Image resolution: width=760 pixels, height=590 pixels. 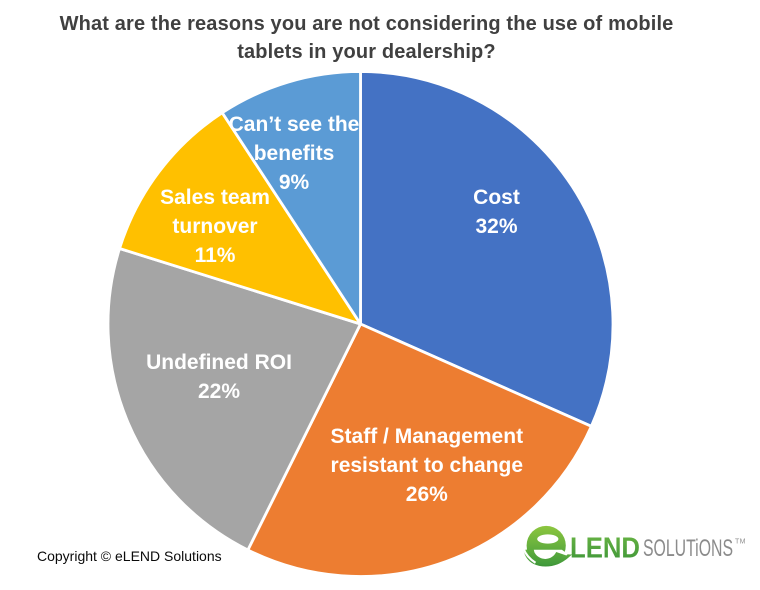 I want to click on svg-text: TM, so click(x=740, y=542).